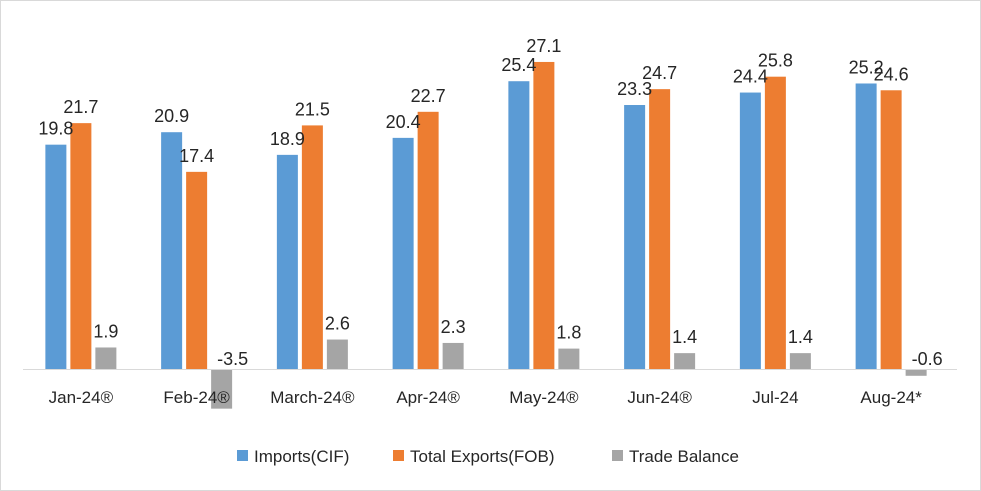  Describe the element at coordinates (617, 455) in the screenshot. I see `legend-swatch-trade-balance` at that location.